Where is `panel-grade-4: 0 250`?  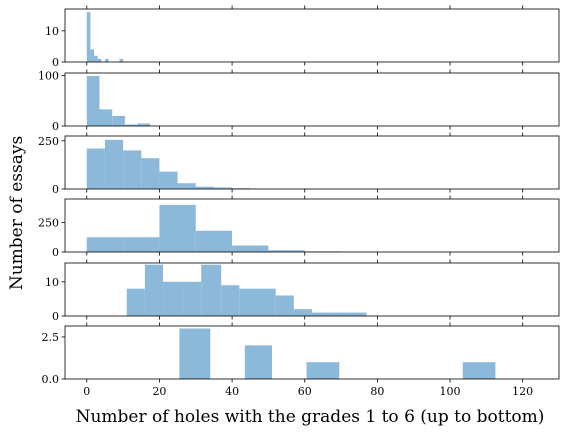
panel-grade-4: 0 250 is located at coordinates (299, 227).